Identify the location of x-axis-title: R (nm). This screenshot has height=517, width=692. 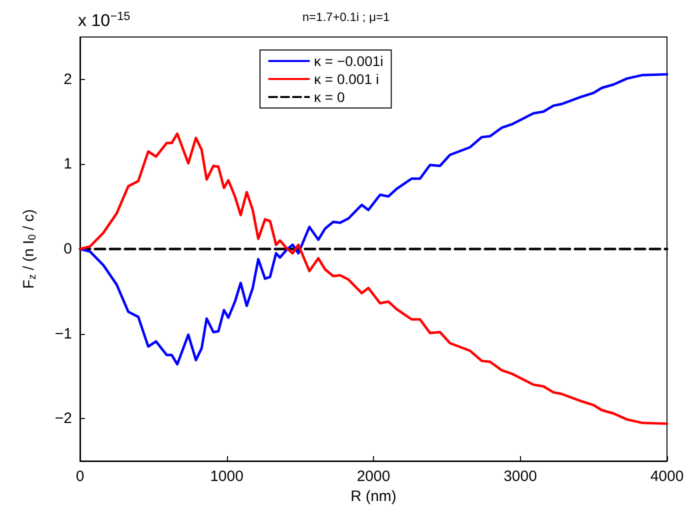
(373, 496).